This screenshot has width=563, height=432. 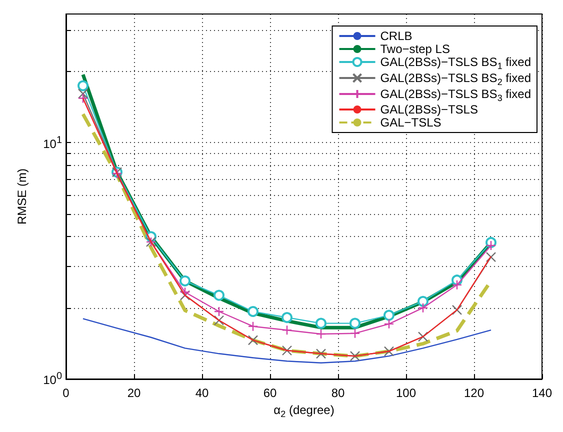 I want to click on x-tick-label: 100, so click(x=406, y=393).